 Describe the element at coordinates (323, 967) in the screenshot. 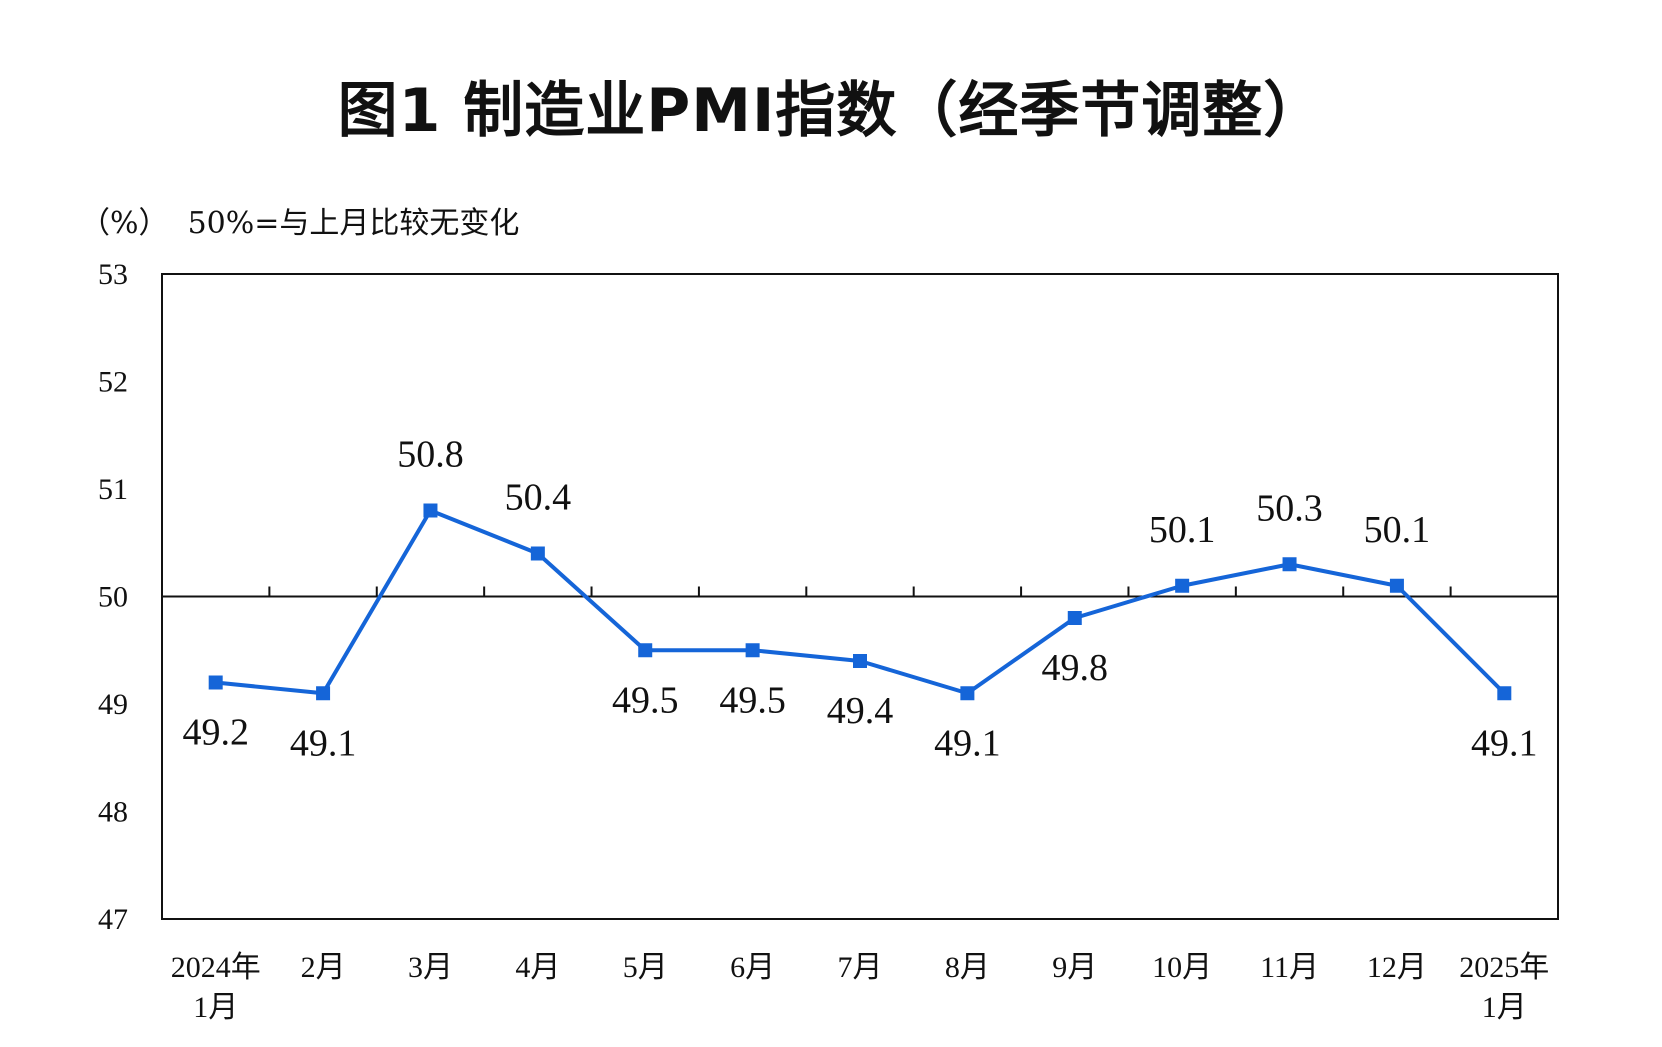

I see `x-tick-label: 2月` at that location.